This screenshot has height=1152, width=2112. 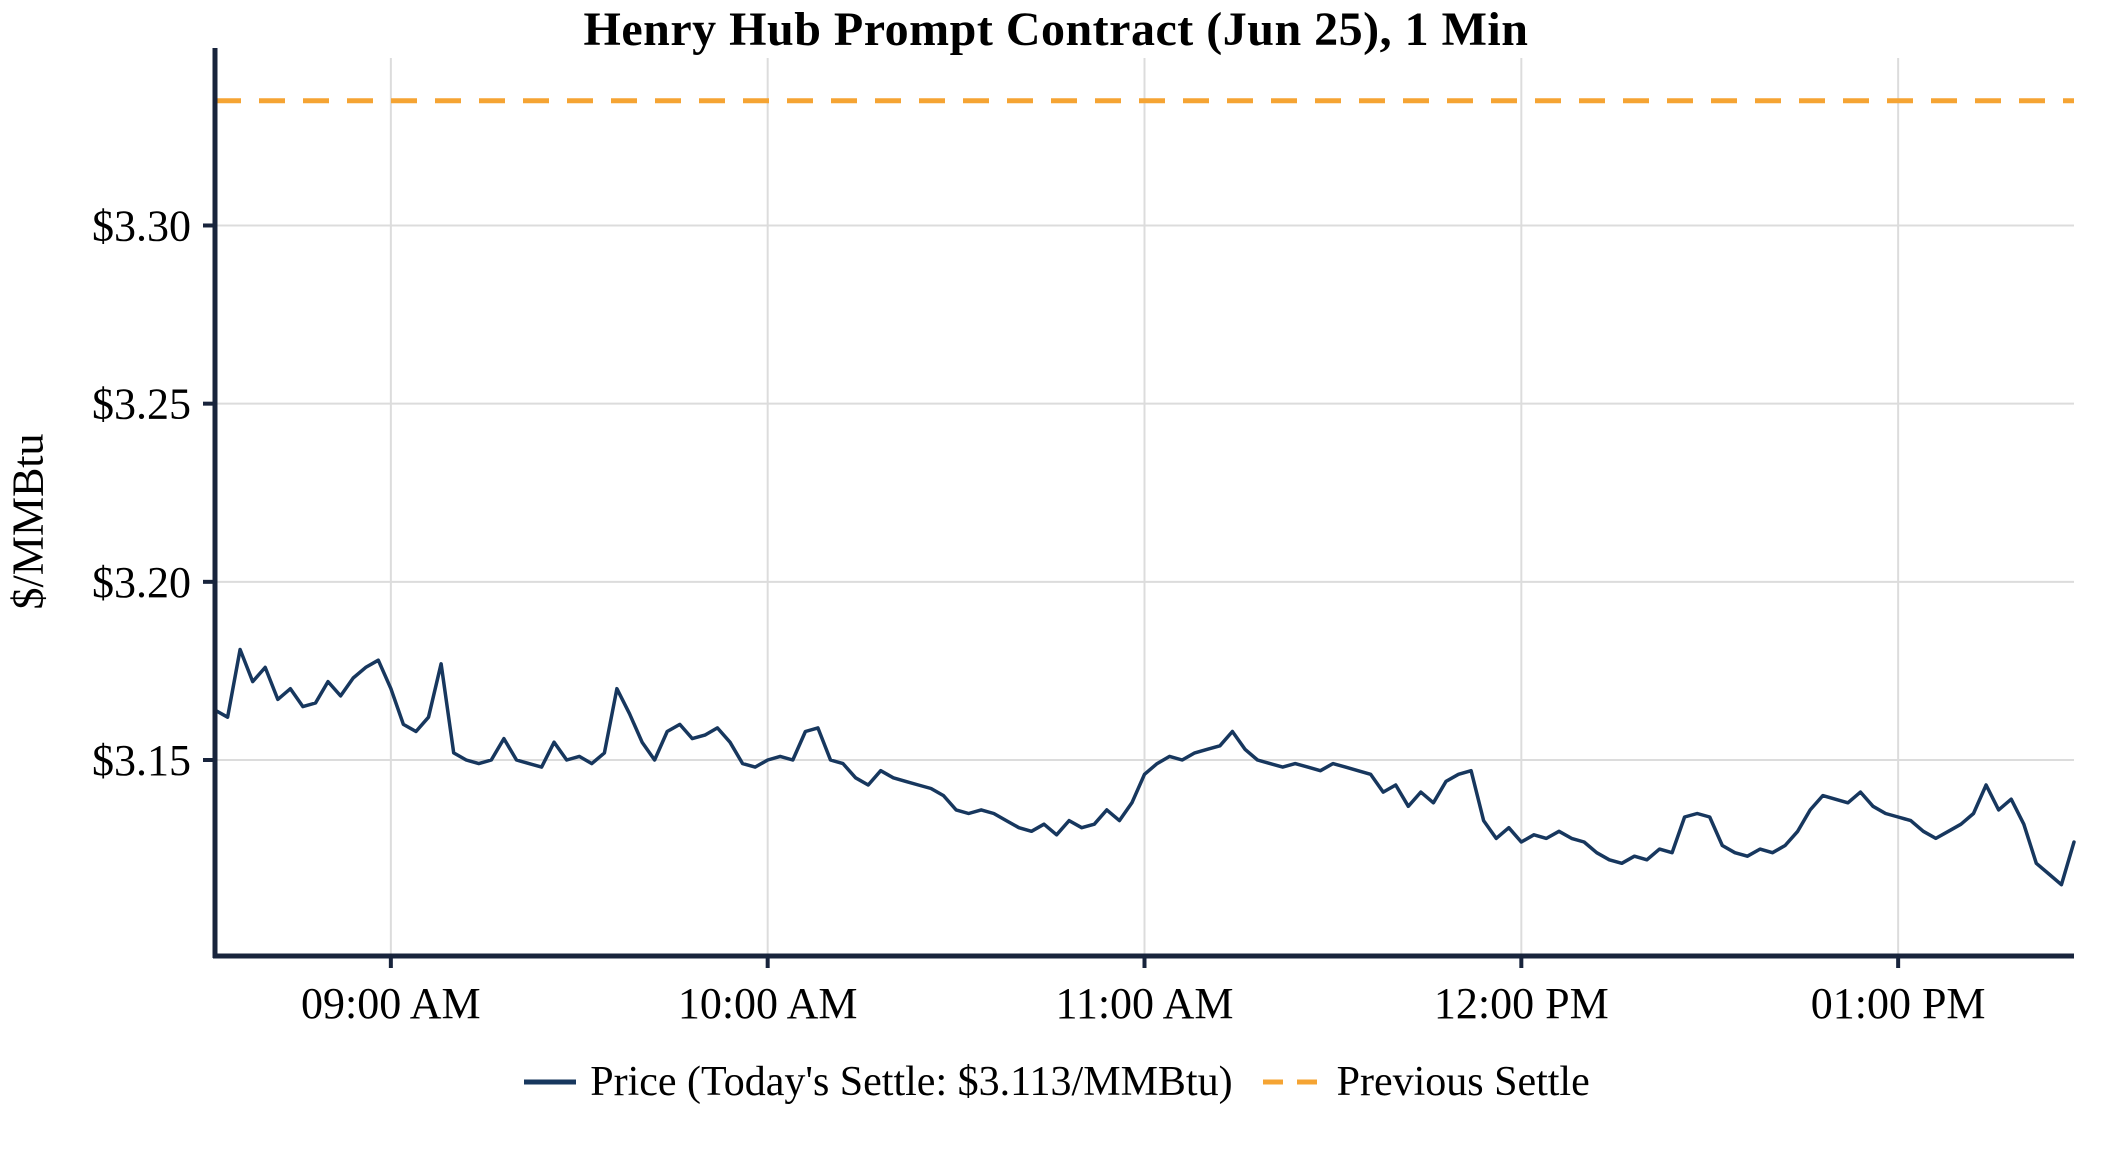 What do you see at coordinates (1144, 1003) in the screenshot?
I see `svg-text: 11:00 AM` at bounding box center [1144, 1003].